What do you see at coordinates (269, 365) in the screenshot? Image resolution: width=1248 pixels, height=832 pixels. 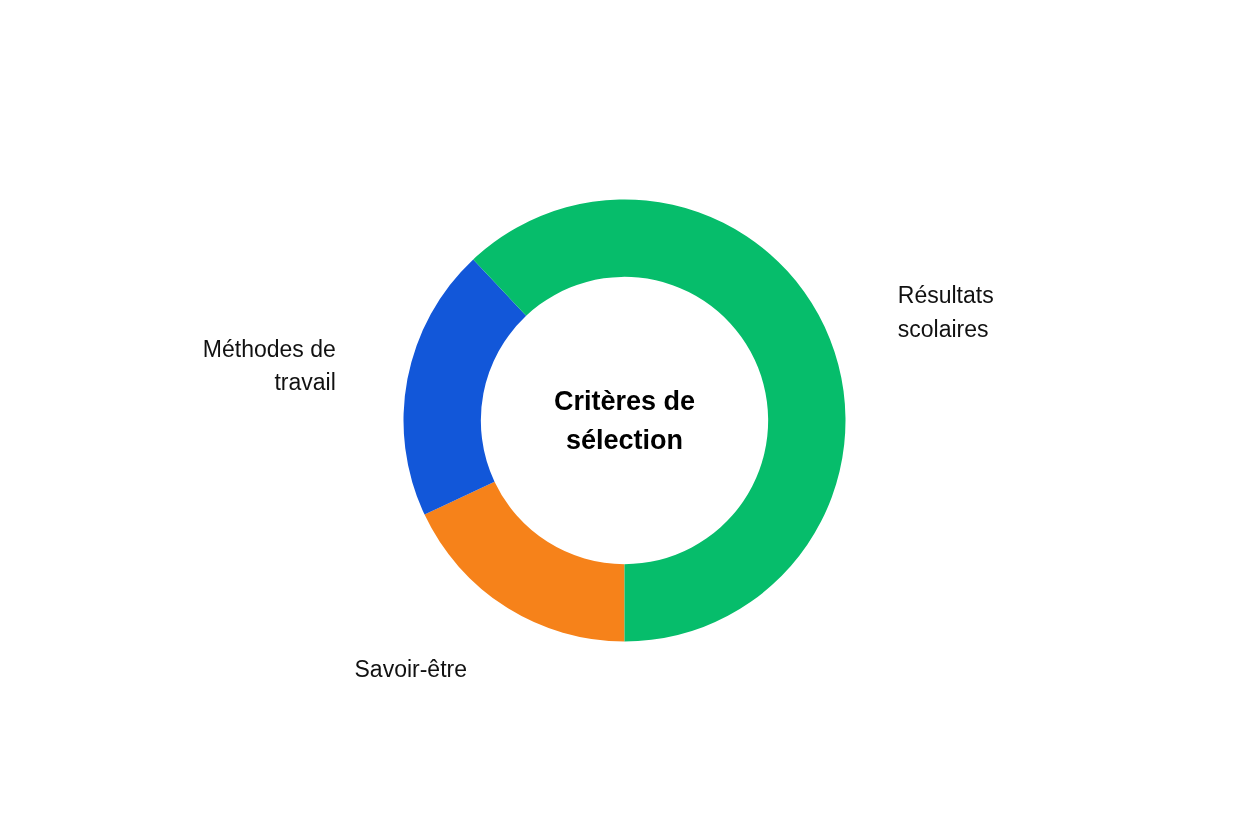 I see `slice-label: Méthodes de travail` at bounding box center [269, 365].